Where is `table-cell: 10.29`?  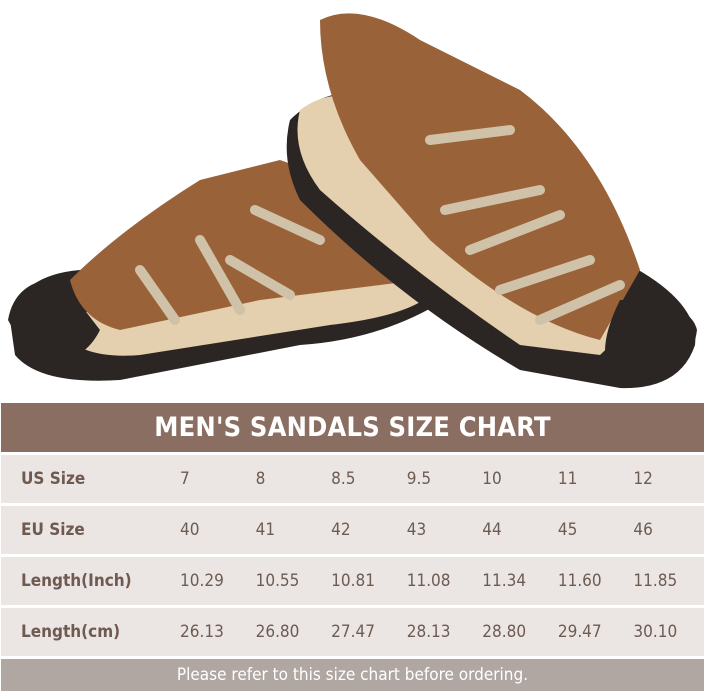
table-cell: 10.29 is located at coordinates (202, 581).